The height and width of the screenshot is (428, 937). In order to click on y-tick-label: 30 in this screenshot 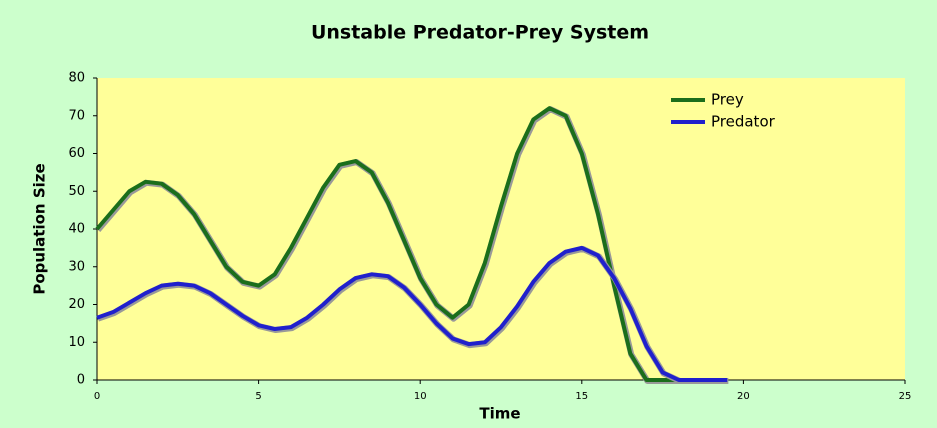, I will do `click(76, 266)`.